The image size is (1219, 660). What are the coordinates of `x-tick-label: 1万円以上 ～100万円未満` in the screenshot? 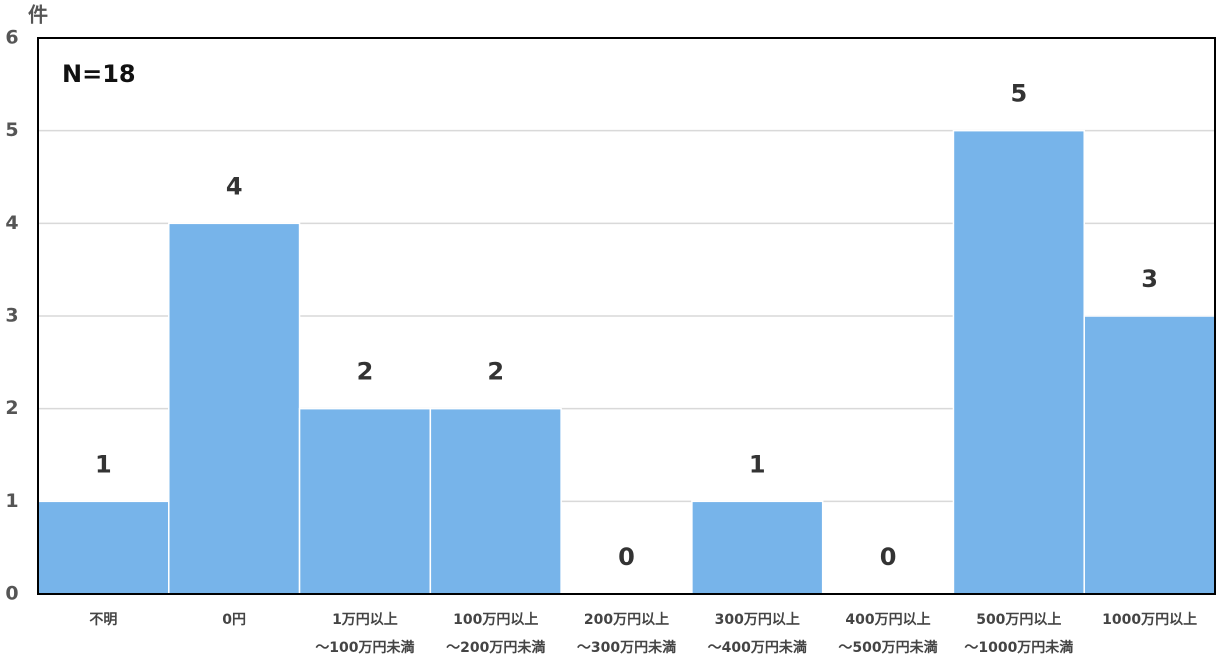 It's located at (365, 634).